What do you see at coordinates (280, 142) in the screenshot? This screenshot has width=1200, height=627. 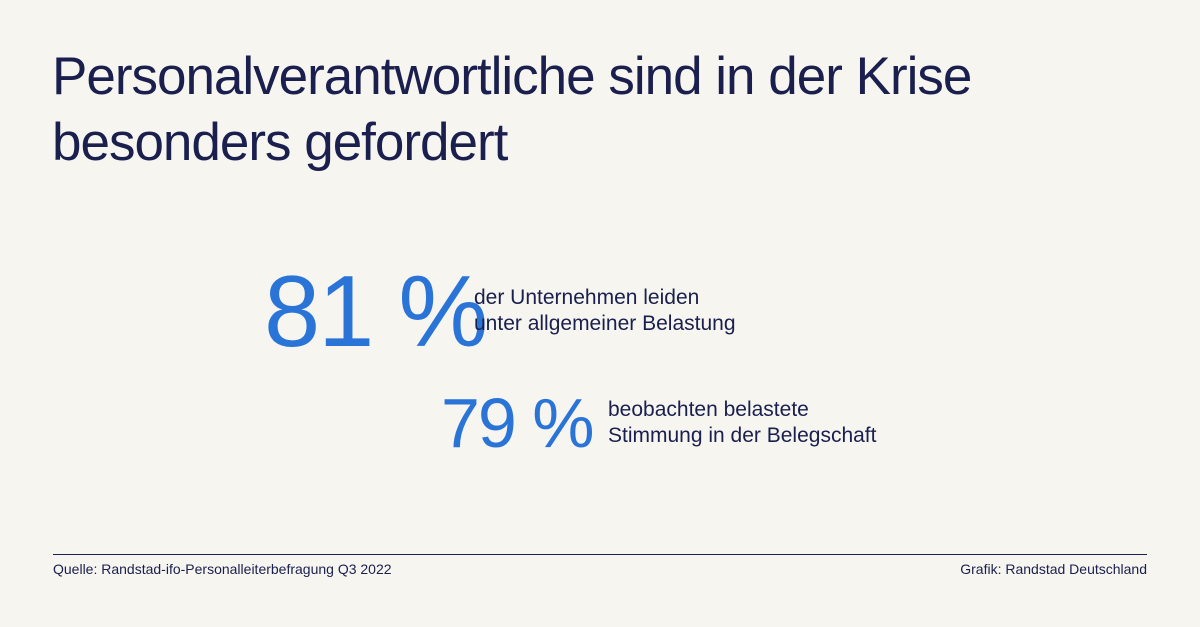 I see `title-line: besonders gefordert` at bounding box center [280, 142].